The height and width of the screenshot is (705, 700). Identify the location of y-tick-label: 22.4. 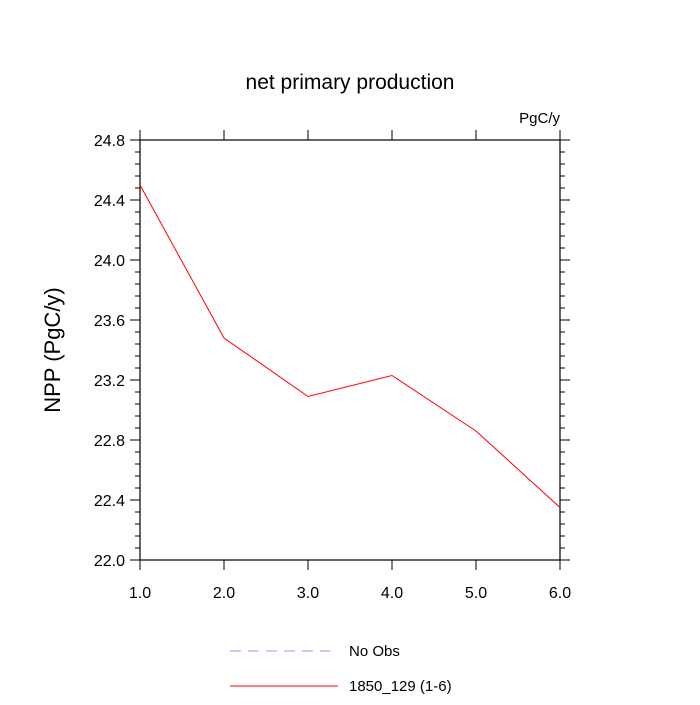
(109, 501).